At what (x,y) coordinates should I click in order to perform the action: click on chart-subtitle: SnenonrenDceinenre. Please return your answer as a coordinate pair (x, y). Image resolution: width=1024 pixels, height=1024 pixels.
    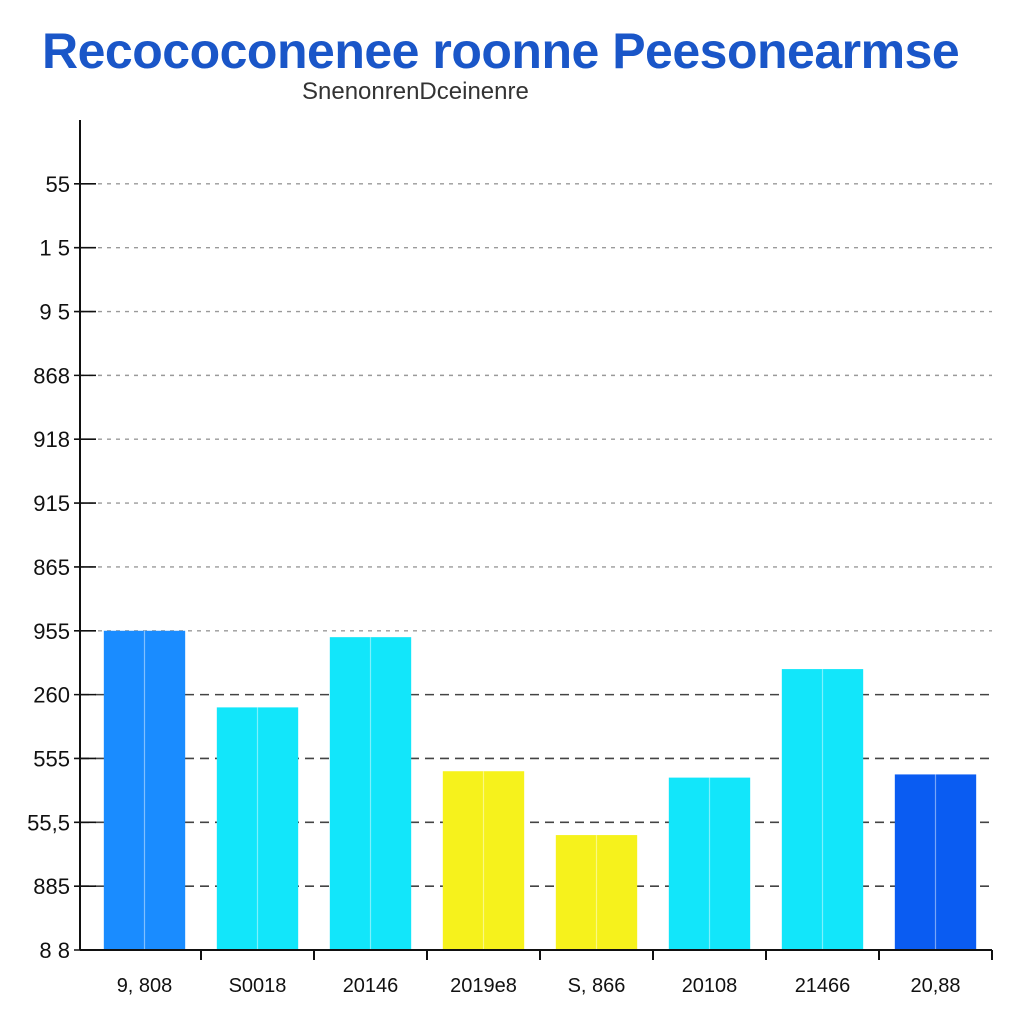
    Looking at the image, I should click on (415, 91).